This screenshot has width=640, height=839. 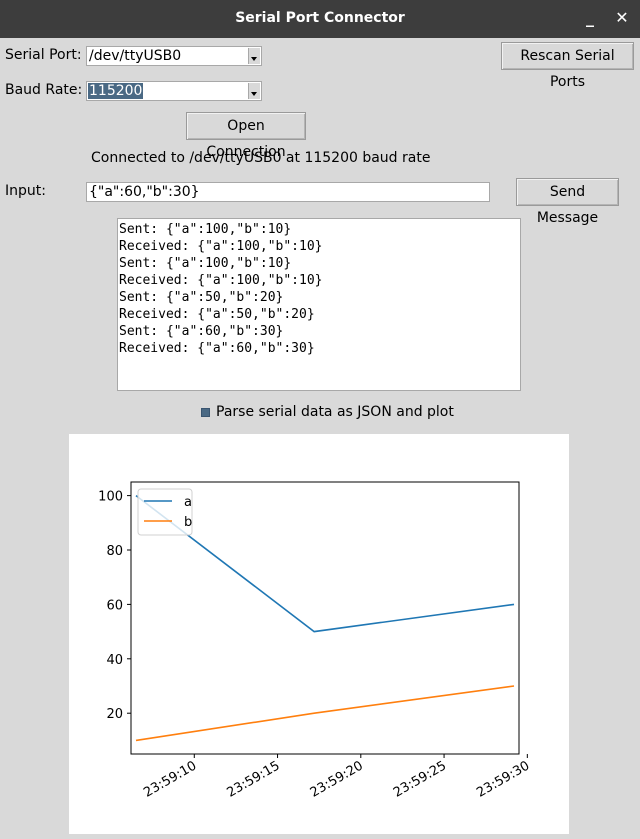 What do you see at coordinates (590, 17) in the screenshot?
I see `minimize-button: _` at bounding box center [590, 17].